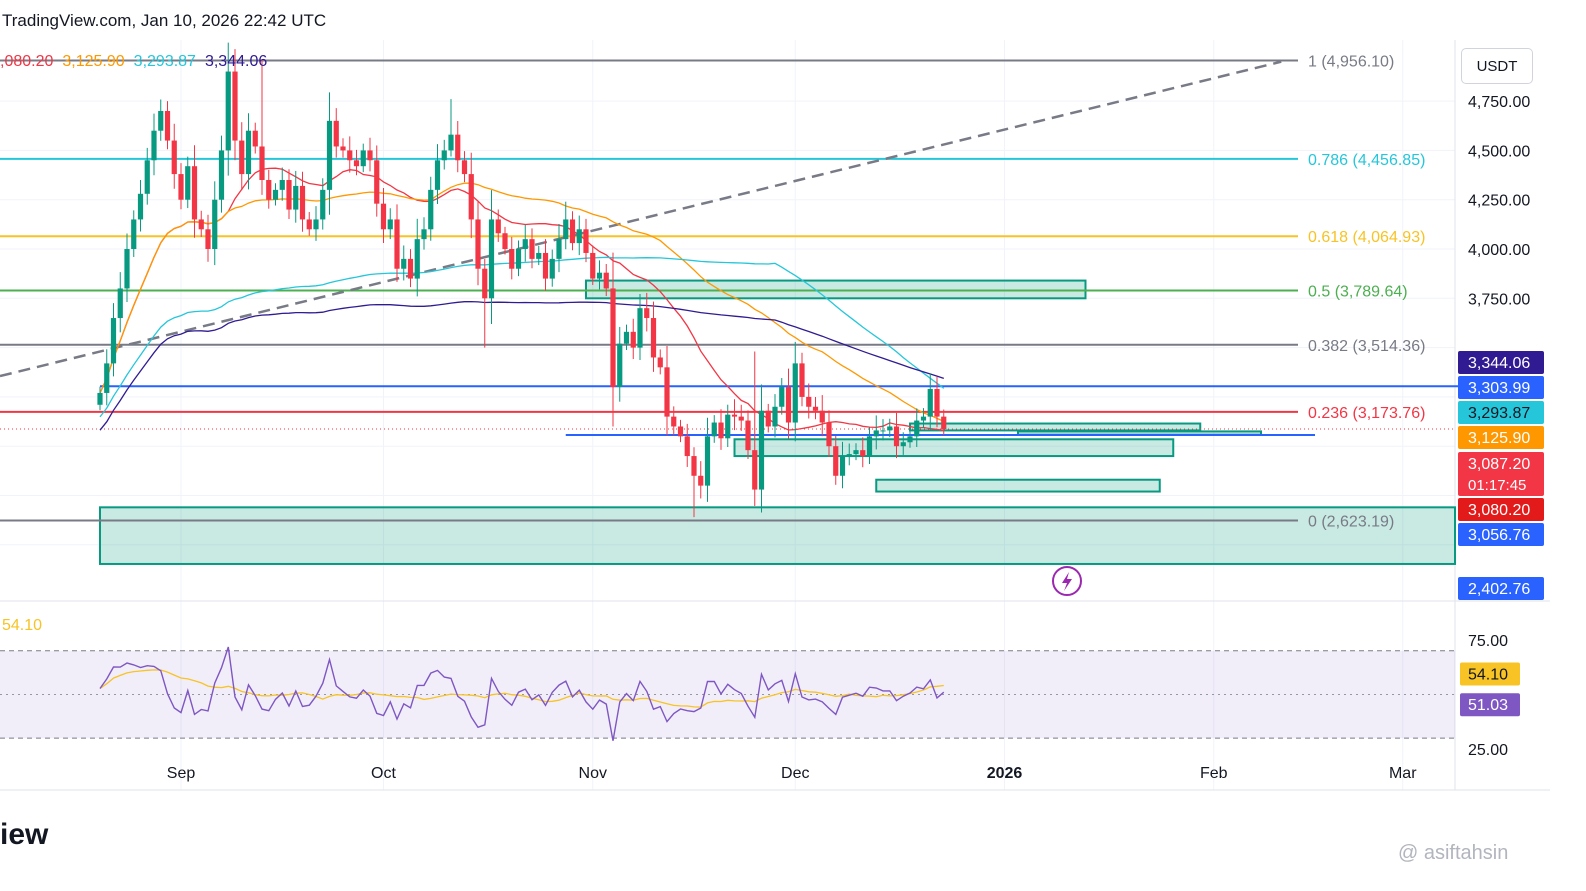 The image size is (1586, 891). I want to click on time-axis-label: 2026, so click(1005, 773).